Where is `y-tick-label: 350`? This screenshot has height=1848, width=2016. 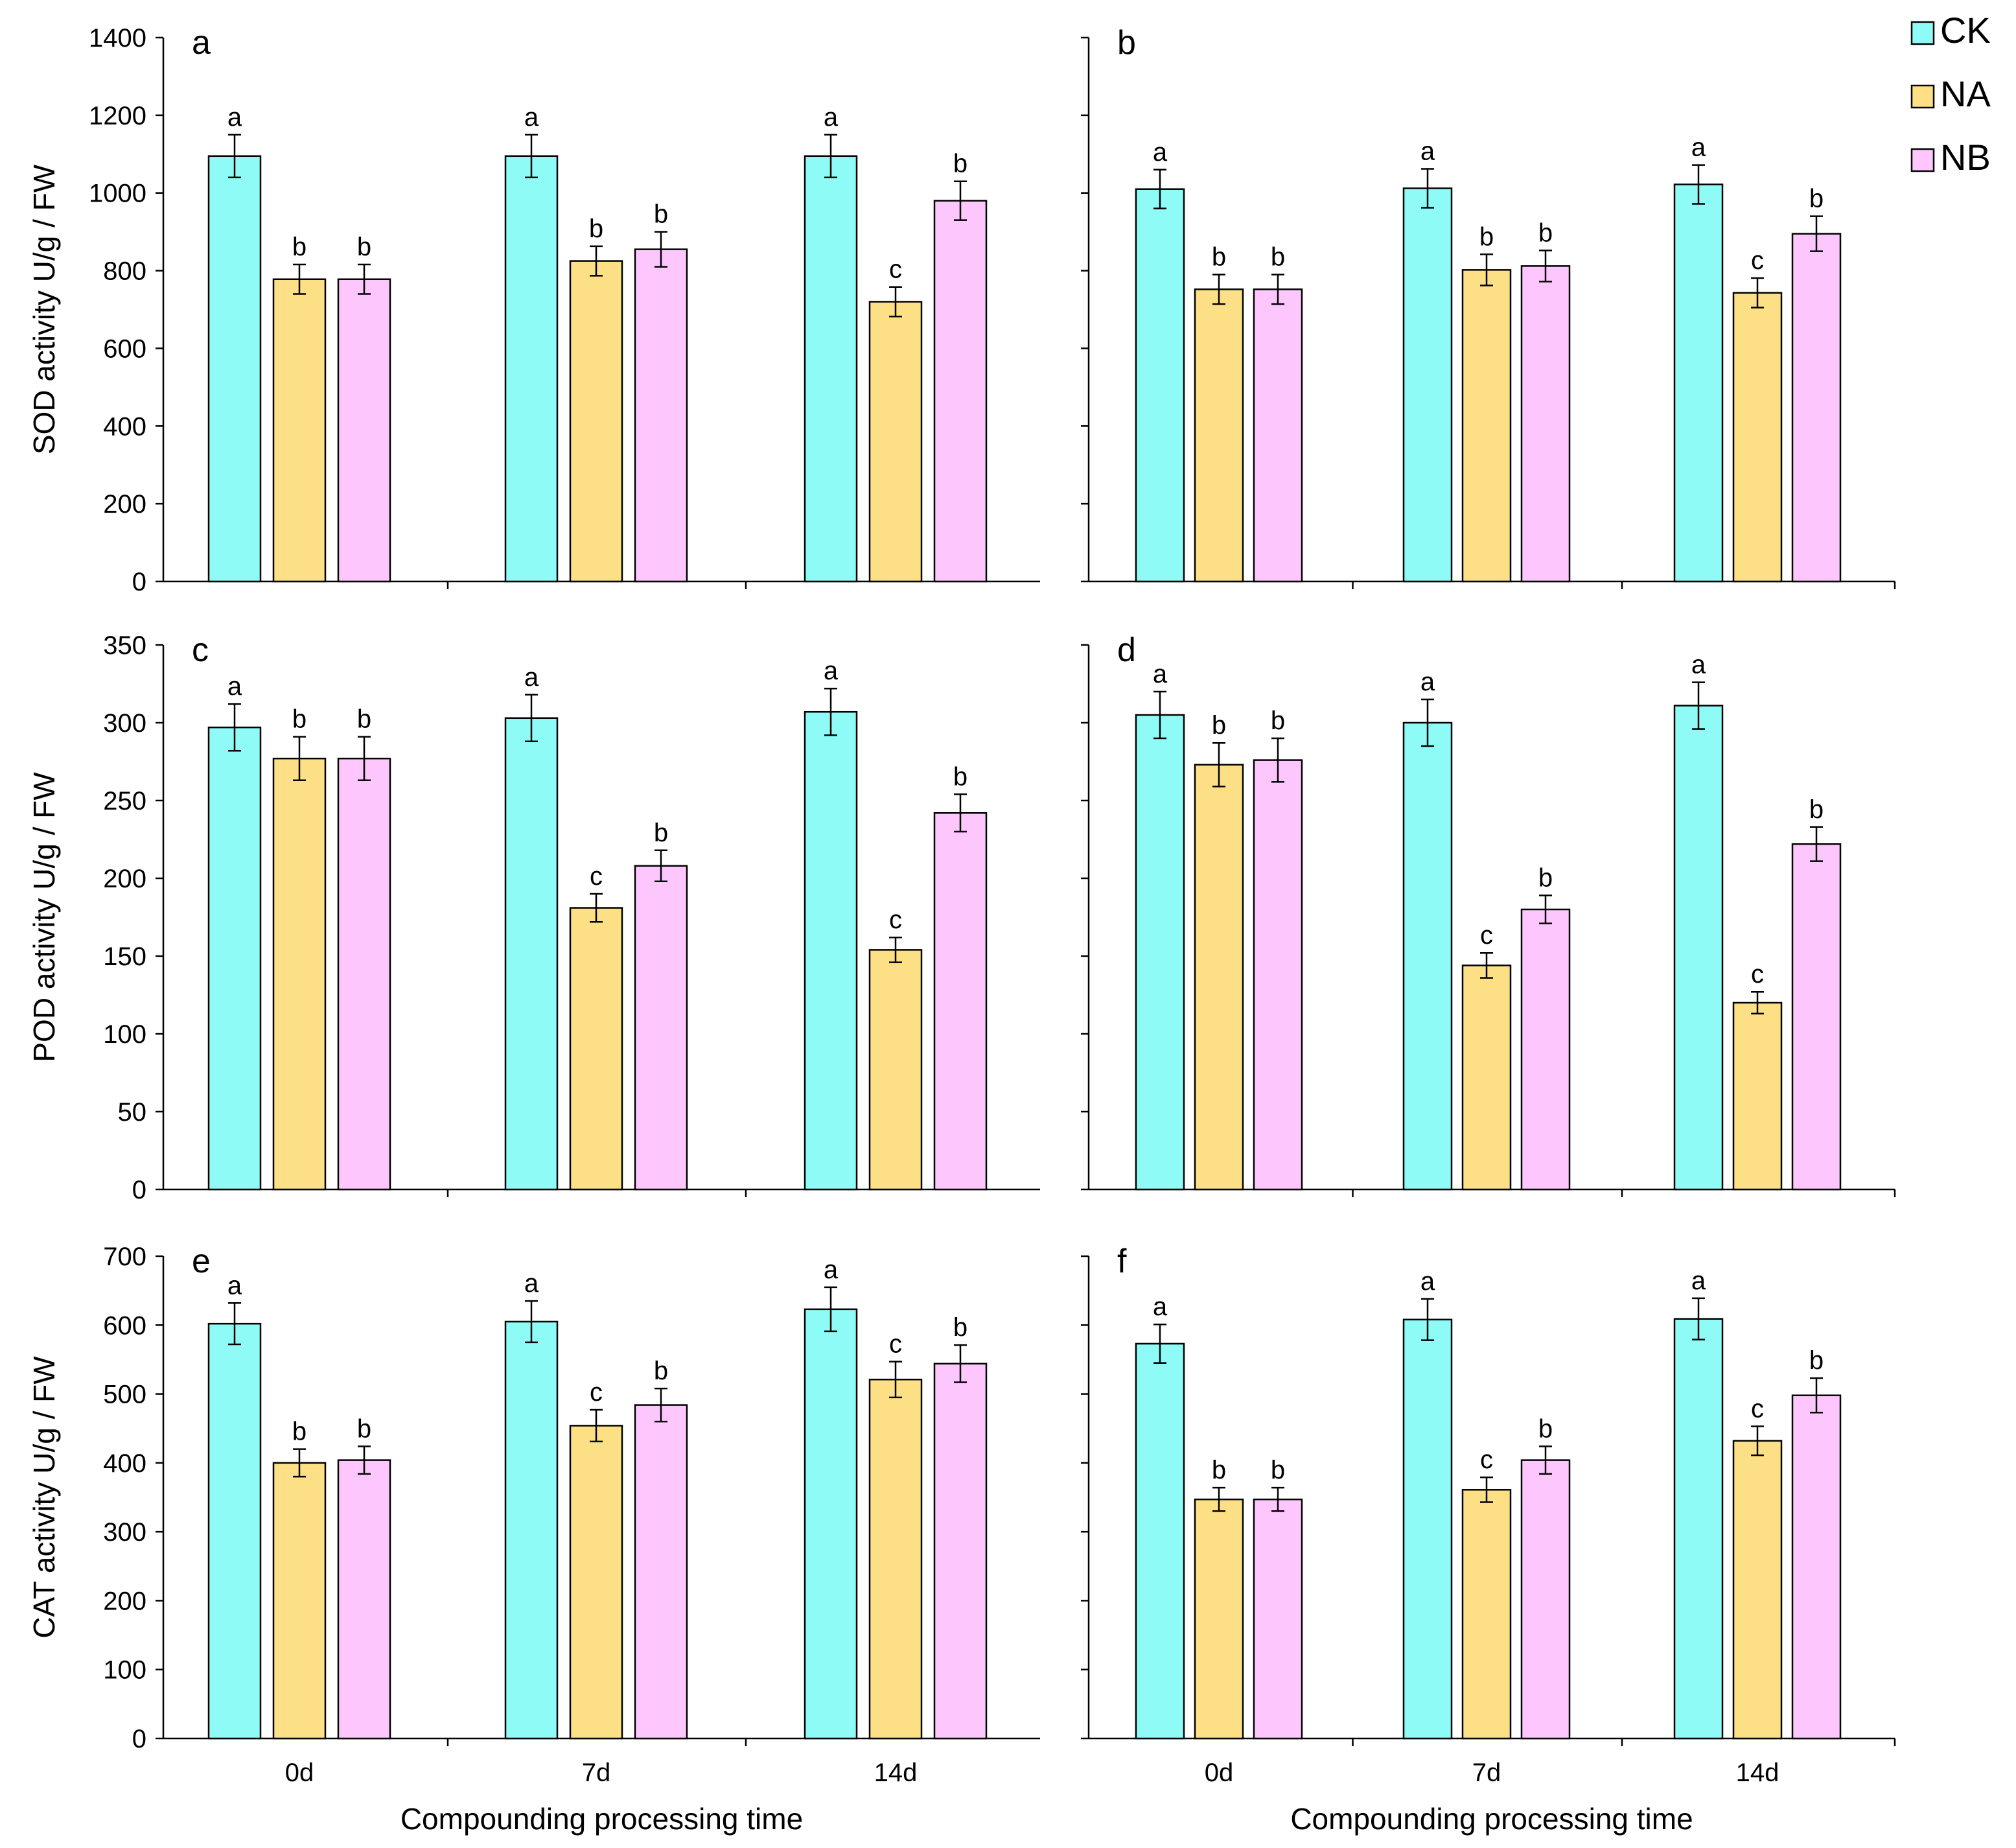
y-tick-label: 350 is located at coordinates (124, 646).